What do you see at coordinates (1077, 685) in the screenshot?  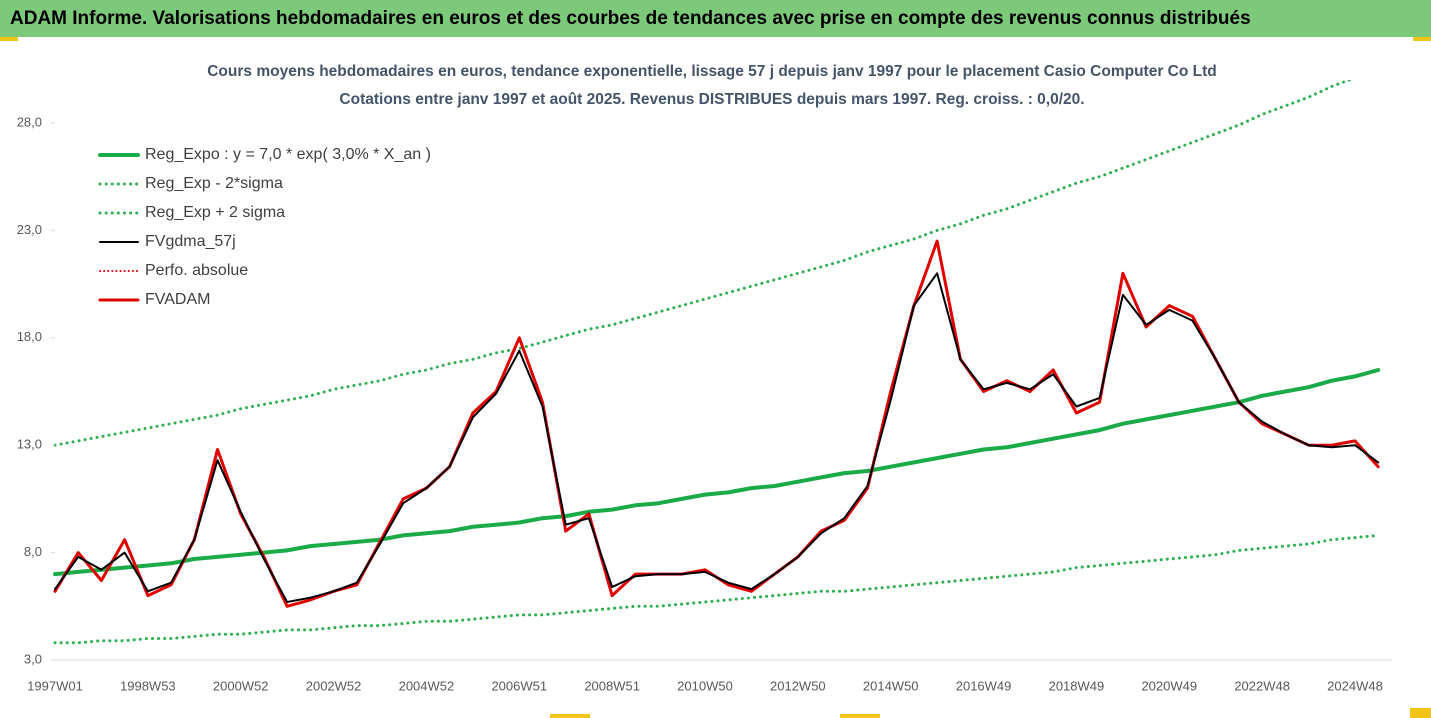 I see `x-tick-label: 2018W49` at bounding box center [1077, 685].